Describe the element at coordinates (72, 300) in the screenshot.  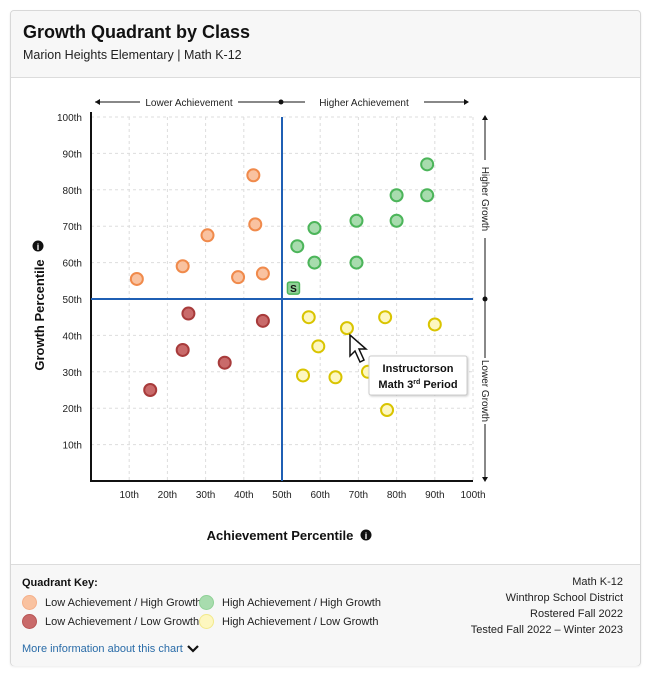
I see `y-tick-label: 50th` at that location.